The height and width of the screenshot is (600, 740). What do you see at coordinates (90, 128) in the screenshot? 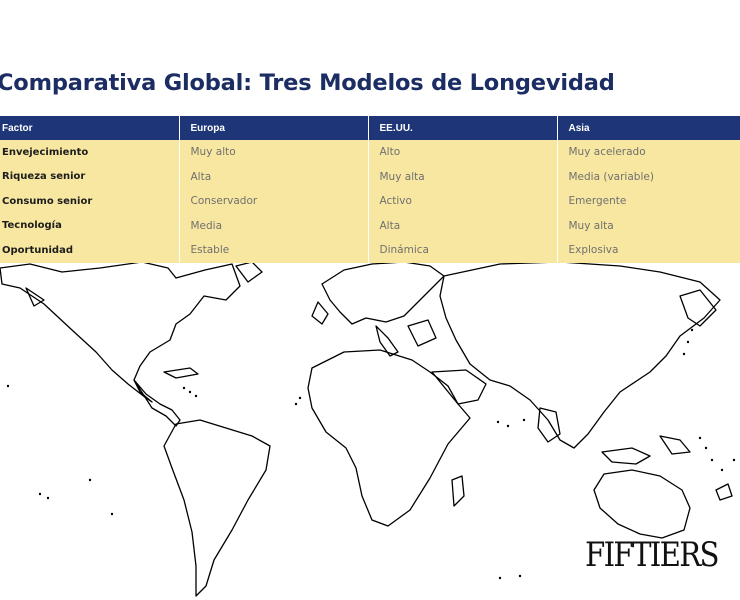
I see `header-factor: Factor` at bounding box center [90, 128].